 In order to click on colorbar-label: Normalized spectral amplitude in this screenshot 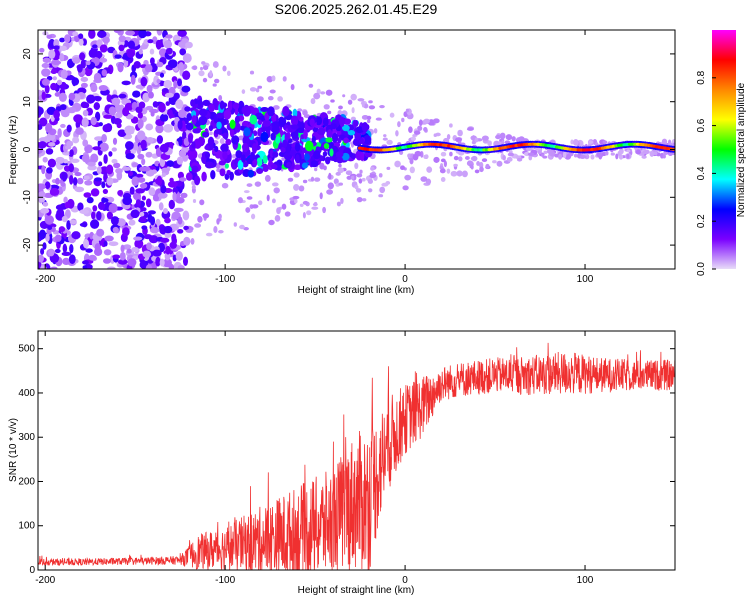, I will do `click(741, 149)`.